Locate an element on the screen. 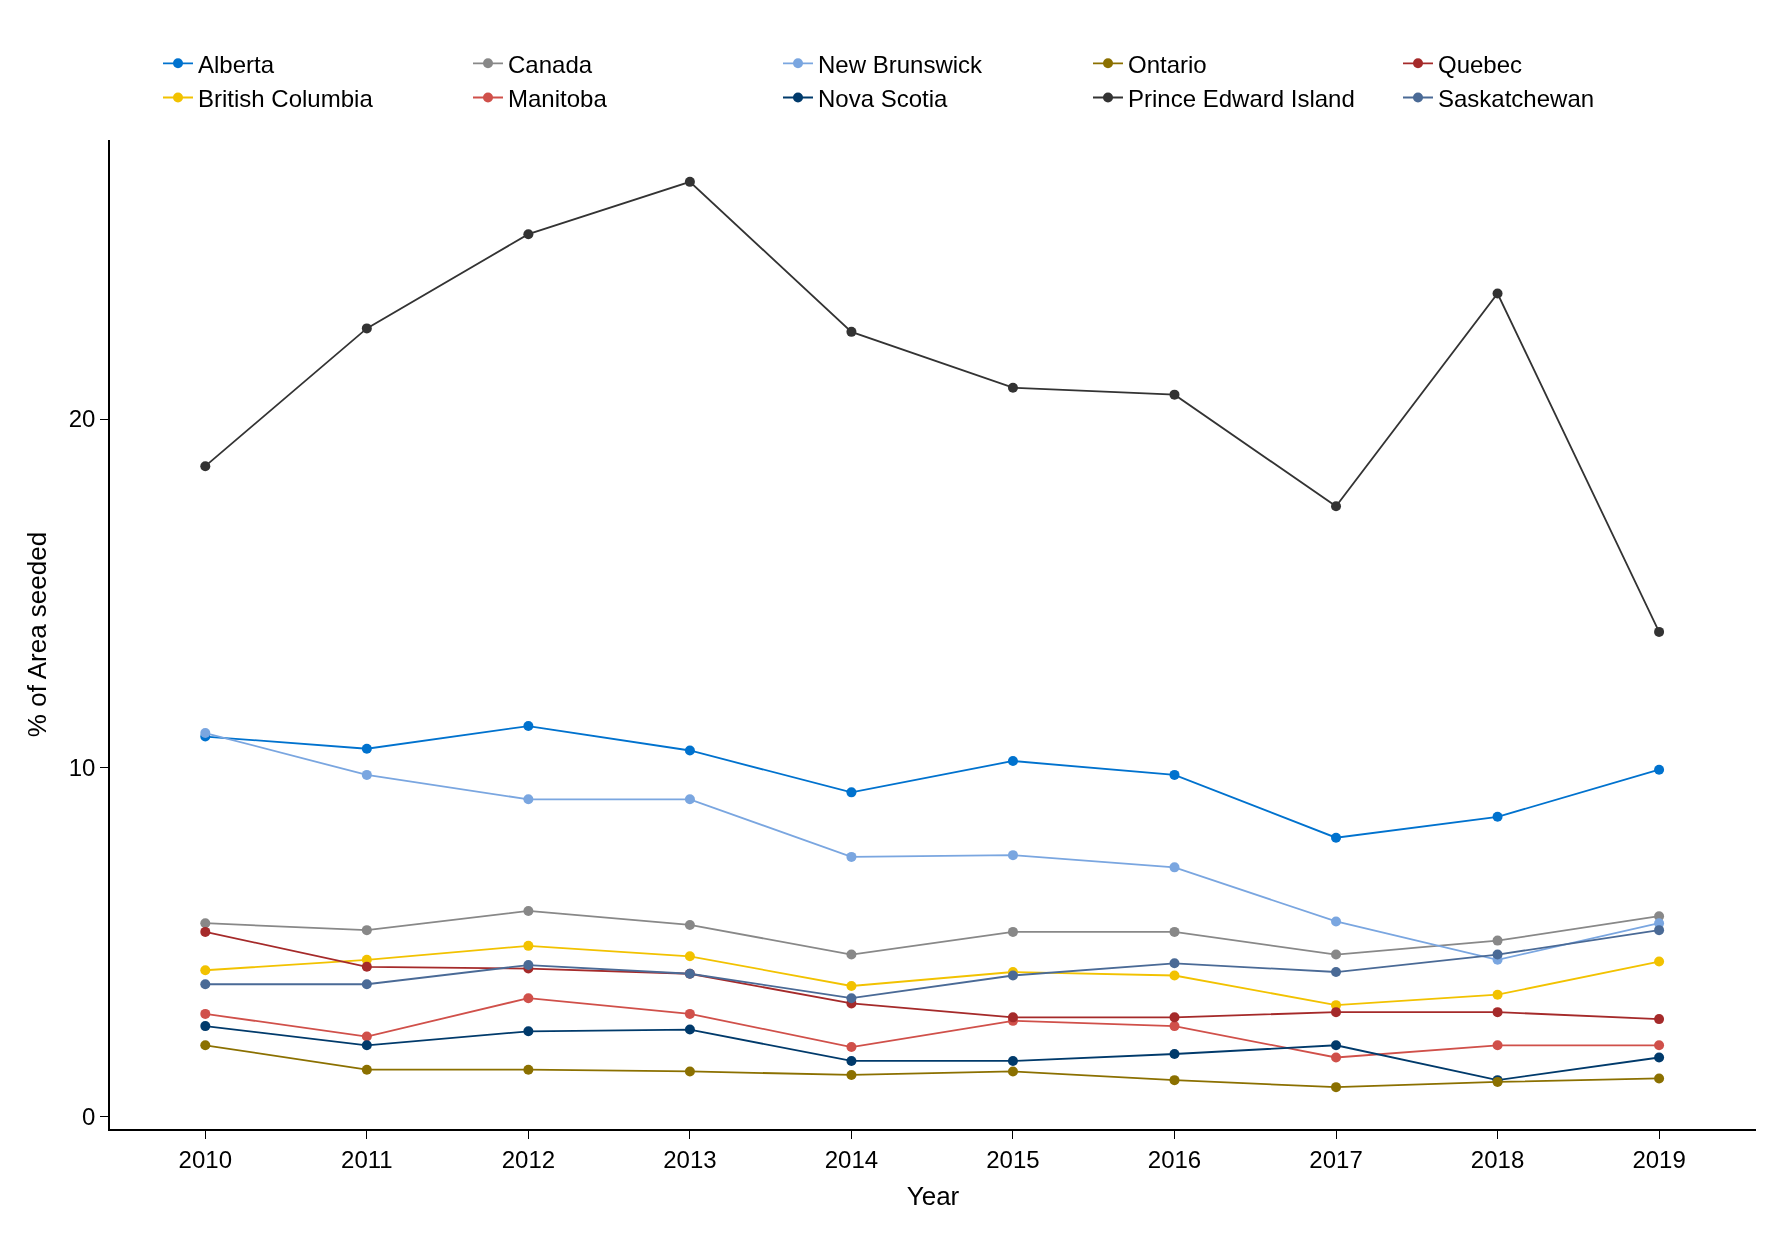 The image size is (1776, 1239). x-tick-label: 2014 is located at coordinates (851, 1159).